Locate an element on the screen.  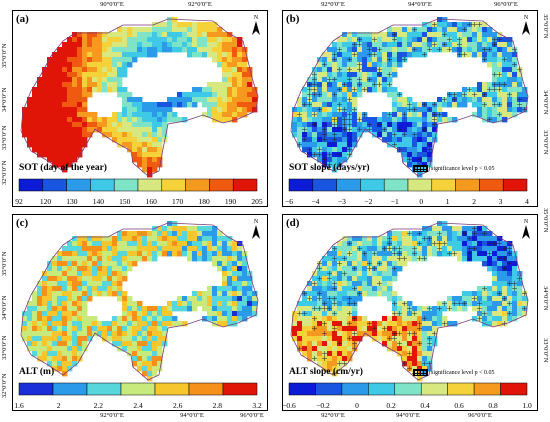
tick-label: 130 is located at coordinates (72, 201).